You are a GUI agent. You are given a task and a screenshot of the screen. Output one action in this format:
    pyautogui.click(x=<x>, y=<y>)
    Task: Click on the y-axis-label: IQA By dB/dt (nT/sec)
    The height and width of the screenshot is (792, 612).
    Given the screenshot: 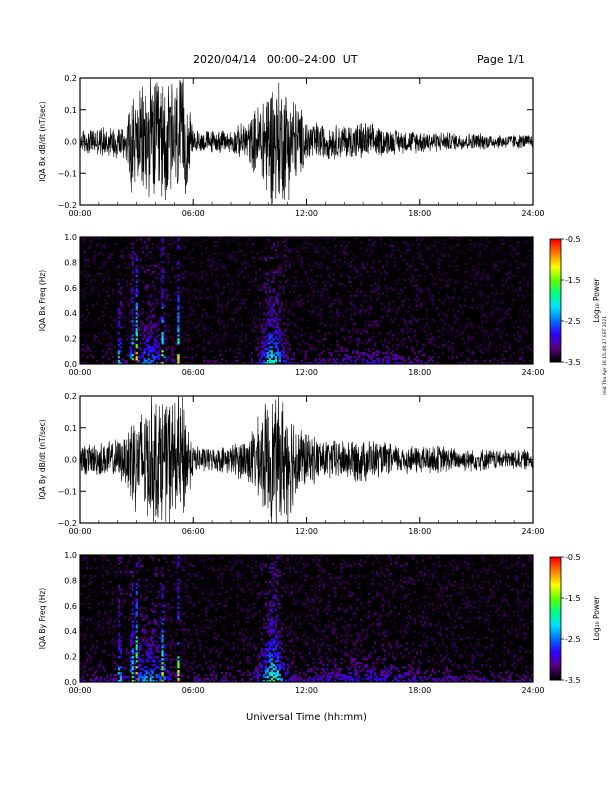 What is the action you would take?
    pyautogui.click(x=42, y=459)
    